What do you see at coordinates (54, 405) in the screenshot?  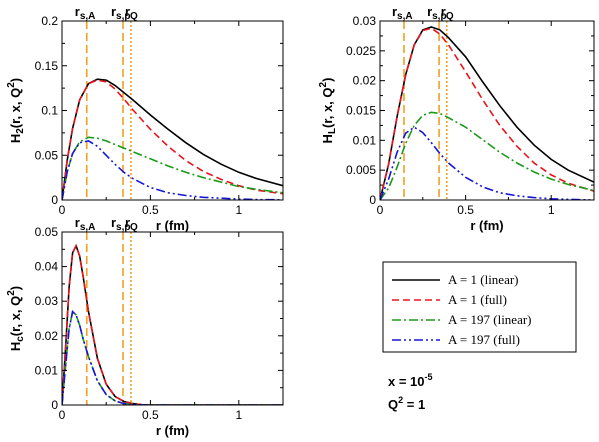 I see `hc-y-tick-label: 0` at bounding box center [54, 405].